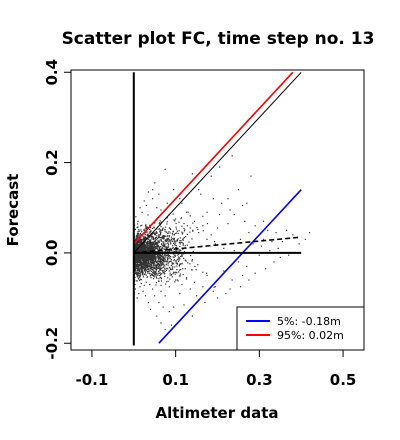  Describe the element at coordinates (92, 380) in the screenshot. I see `x-tick-label: -0.1` at that location.